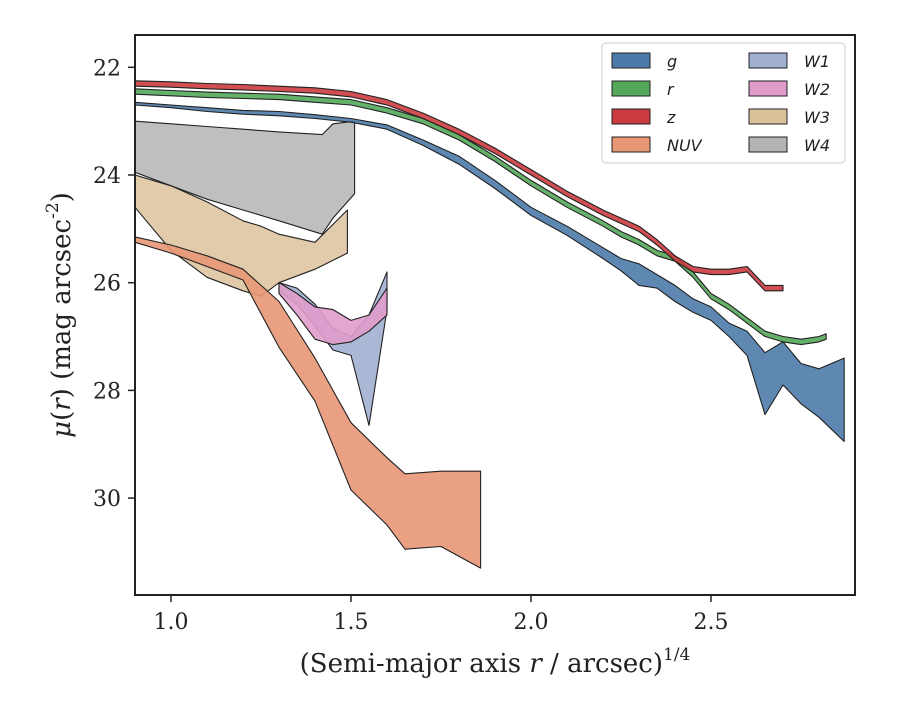 Image resolution: width=900 pixels, height=705 pixels. Describe the element at coordinates (241, 235) in the screenshot. I see `series-band-w3` at that location.